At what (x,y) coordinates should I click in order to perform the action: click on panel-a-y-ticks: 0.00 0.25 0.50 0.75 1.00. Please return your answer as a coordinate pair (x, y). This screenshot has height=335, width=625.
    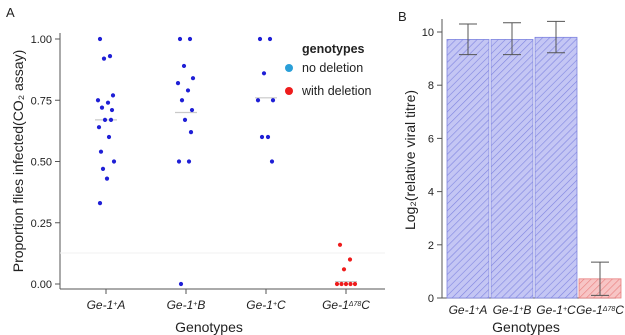
    Looking at the image, I should click on (45, 162).